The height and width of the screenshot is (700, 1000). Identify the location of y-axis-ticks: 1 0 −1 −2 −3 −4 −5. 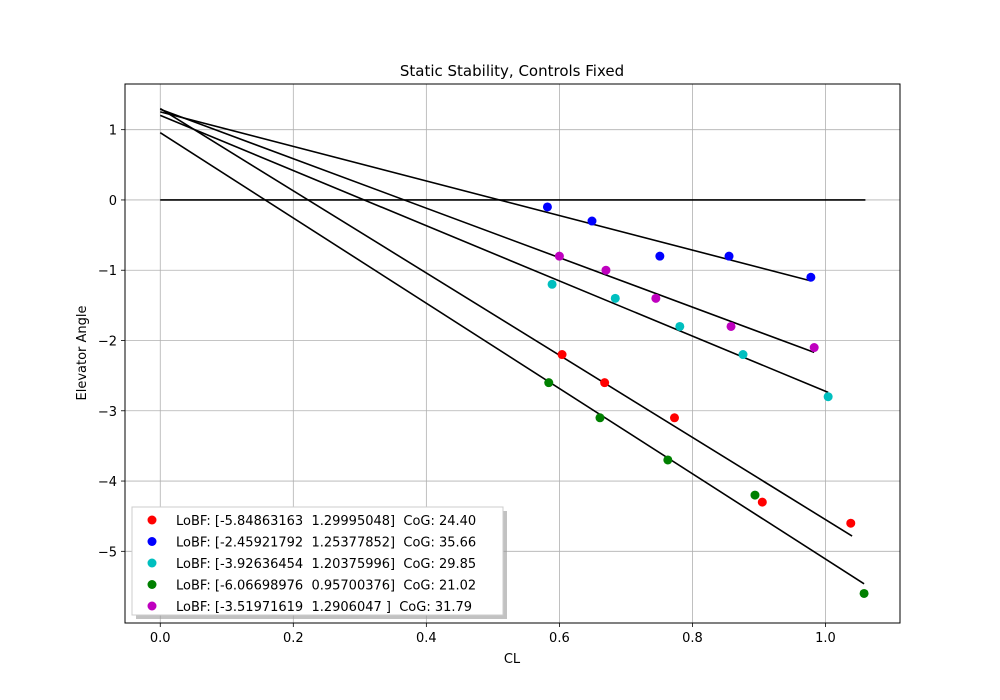
(111, 342).